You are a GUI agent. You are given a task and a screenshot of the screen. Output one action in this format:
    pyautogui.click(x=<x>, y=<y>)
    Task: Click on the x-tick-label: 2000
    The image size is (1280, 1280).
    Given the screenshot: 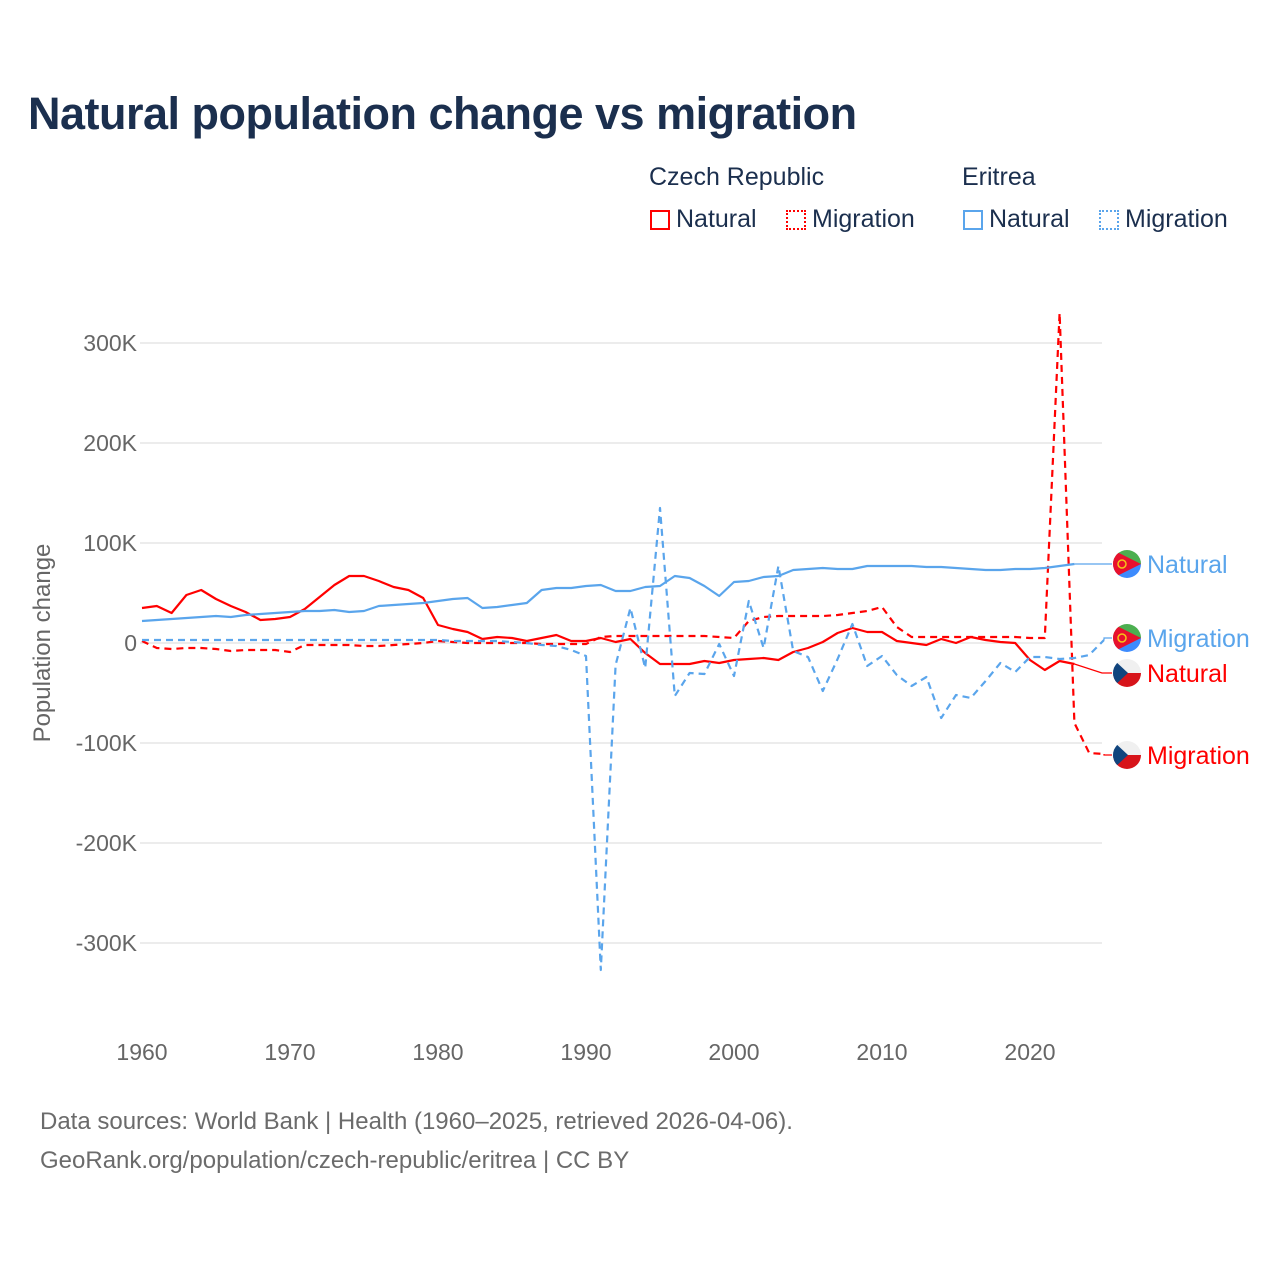 What is the action you would take?
    pyautogui.click(x=733, y=1052)
    